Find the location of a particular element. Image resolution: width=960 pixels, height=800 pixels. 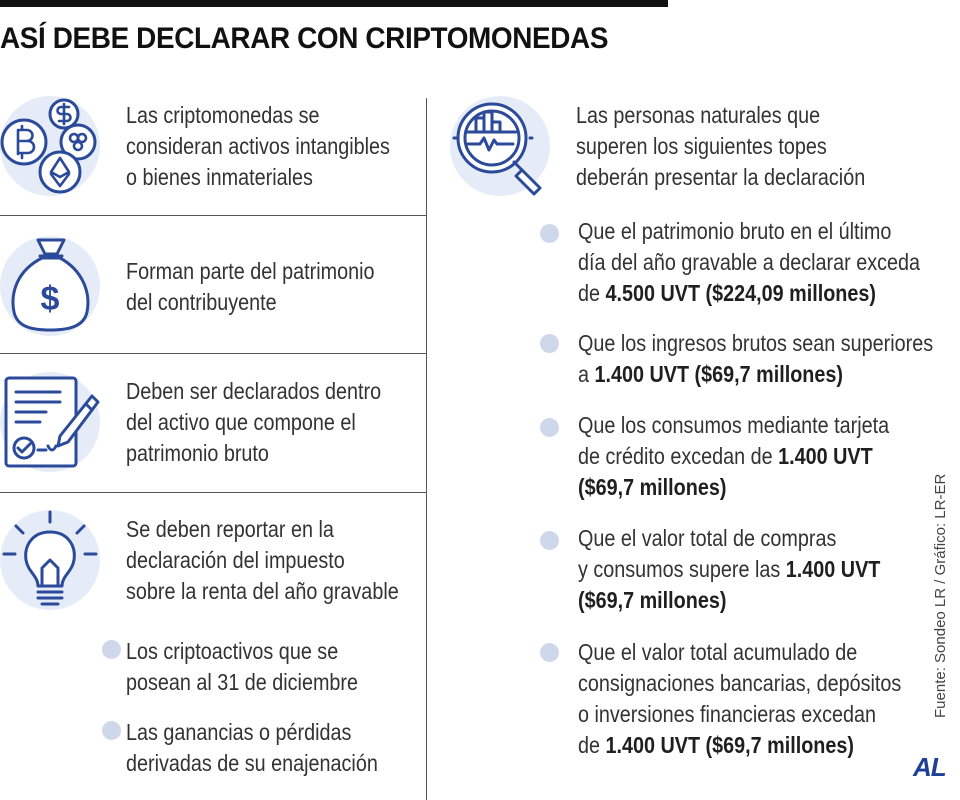

bullet-text-line: derivadas de su enajenación is located at coordinates (252, 763).